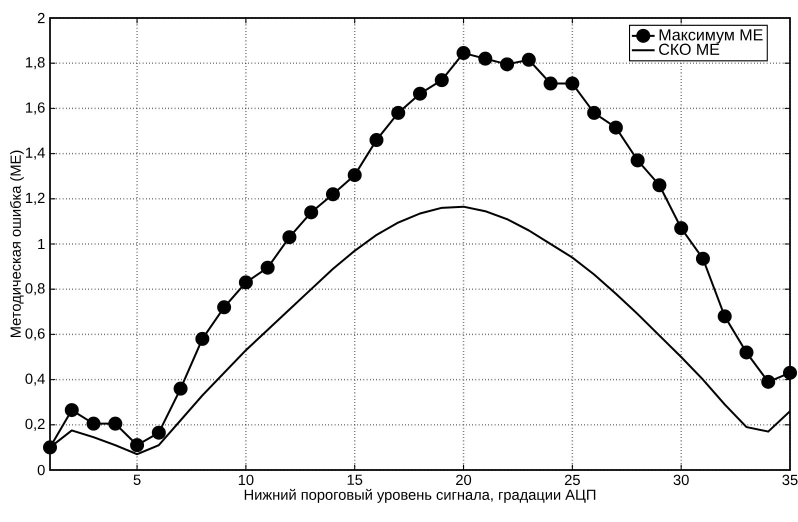 This screenshot has width=798, height=522. Describe the element at coordinates (572, 480) in the screenshot. I see `x-tick-label: 25` at that location.